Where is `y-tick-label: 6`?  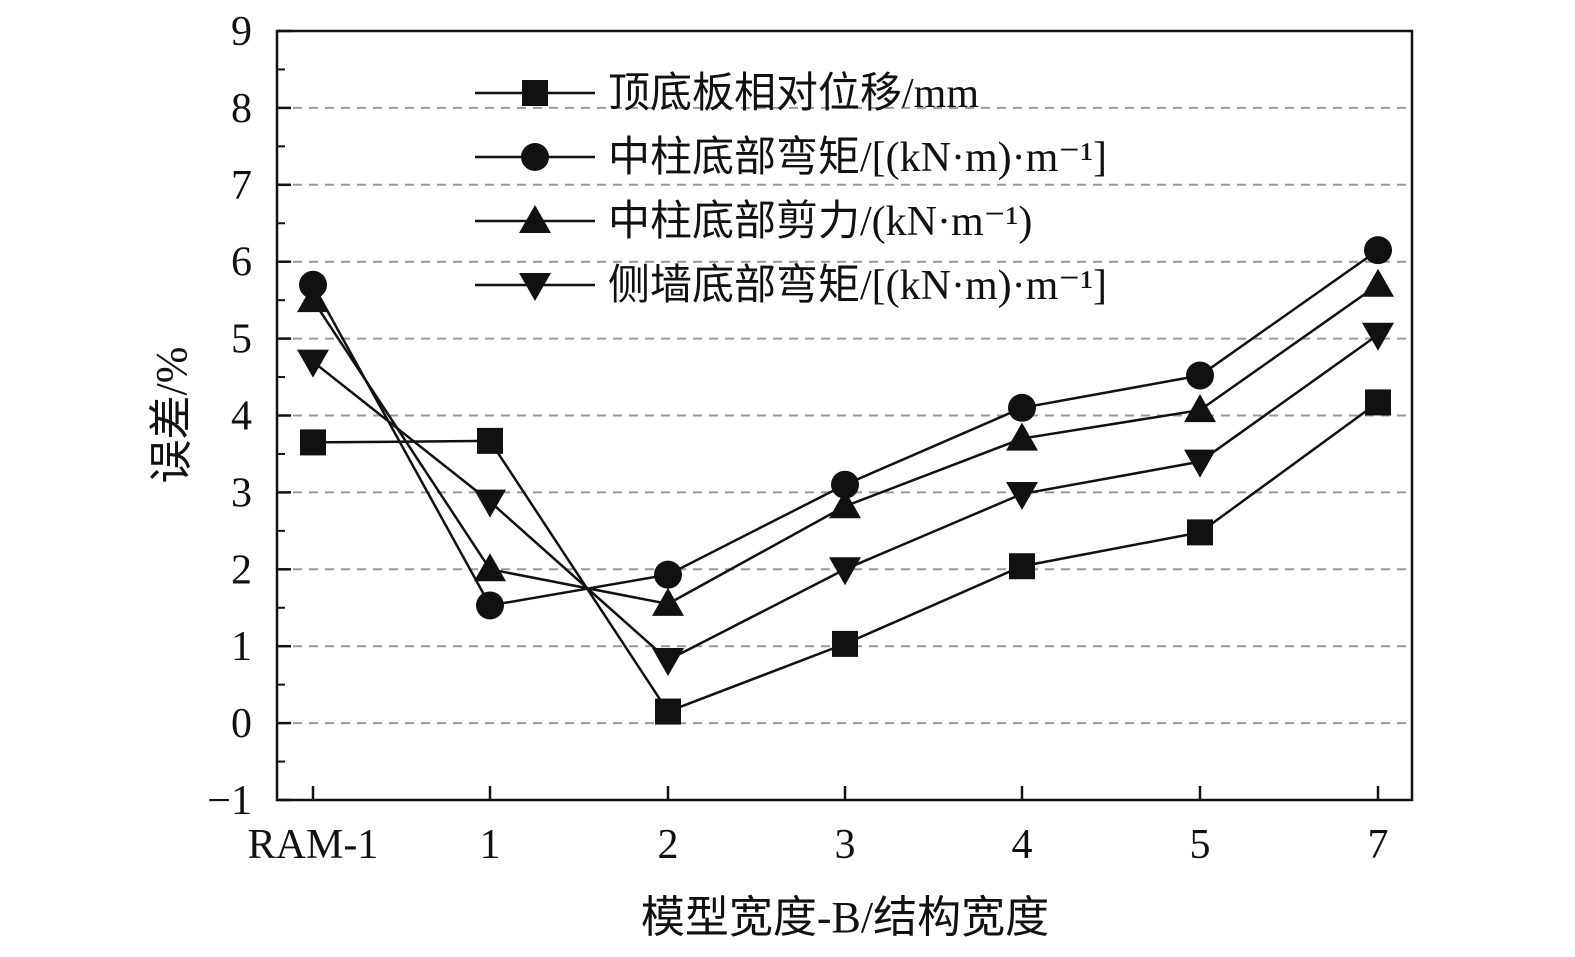 y-tick-label: 6 is located at coordinates (241, 263).